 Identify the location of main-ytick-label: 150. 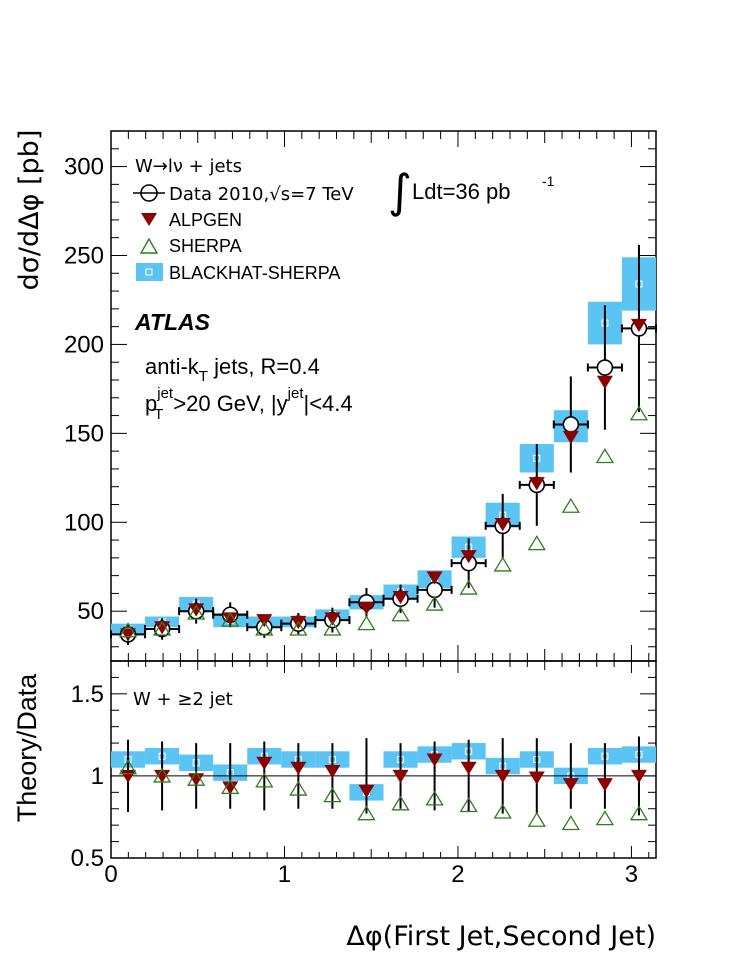
(84, 433).